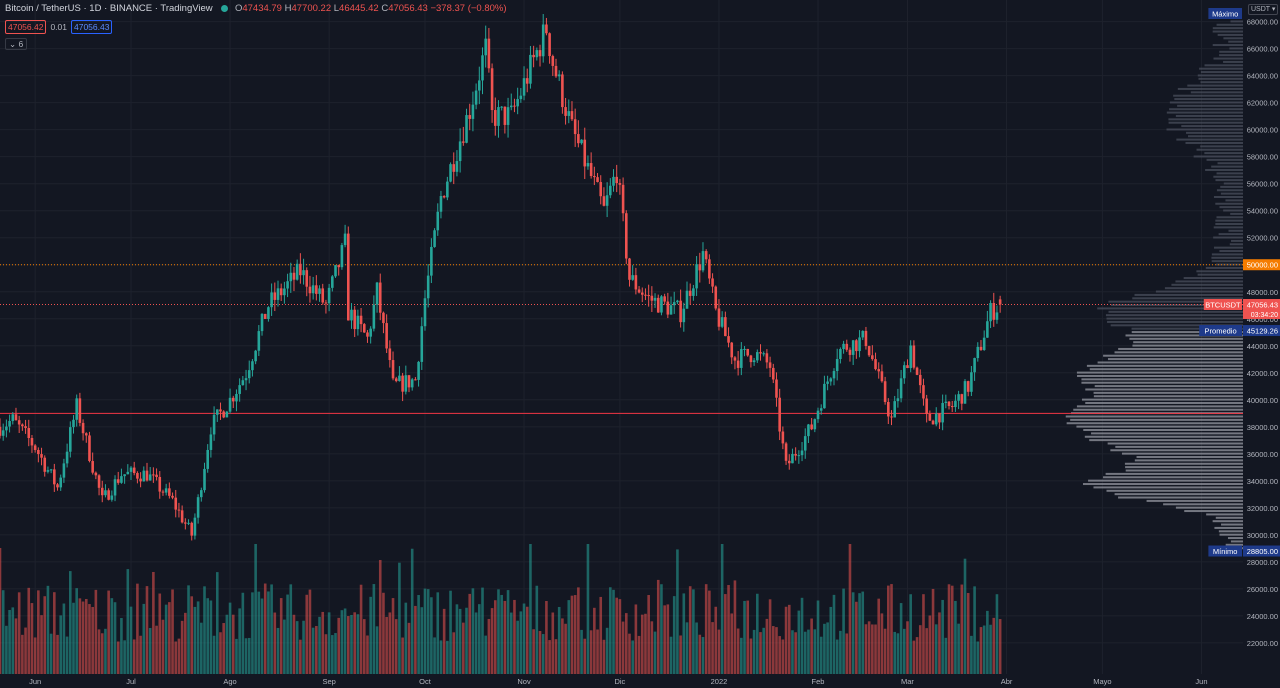 The width and height of the screenshot is (1280, 688). What do you see at coordinates (1263, 9) in the screenshot?
I see `currency-select: USDT ▾` at bounding box center [1263, 9].